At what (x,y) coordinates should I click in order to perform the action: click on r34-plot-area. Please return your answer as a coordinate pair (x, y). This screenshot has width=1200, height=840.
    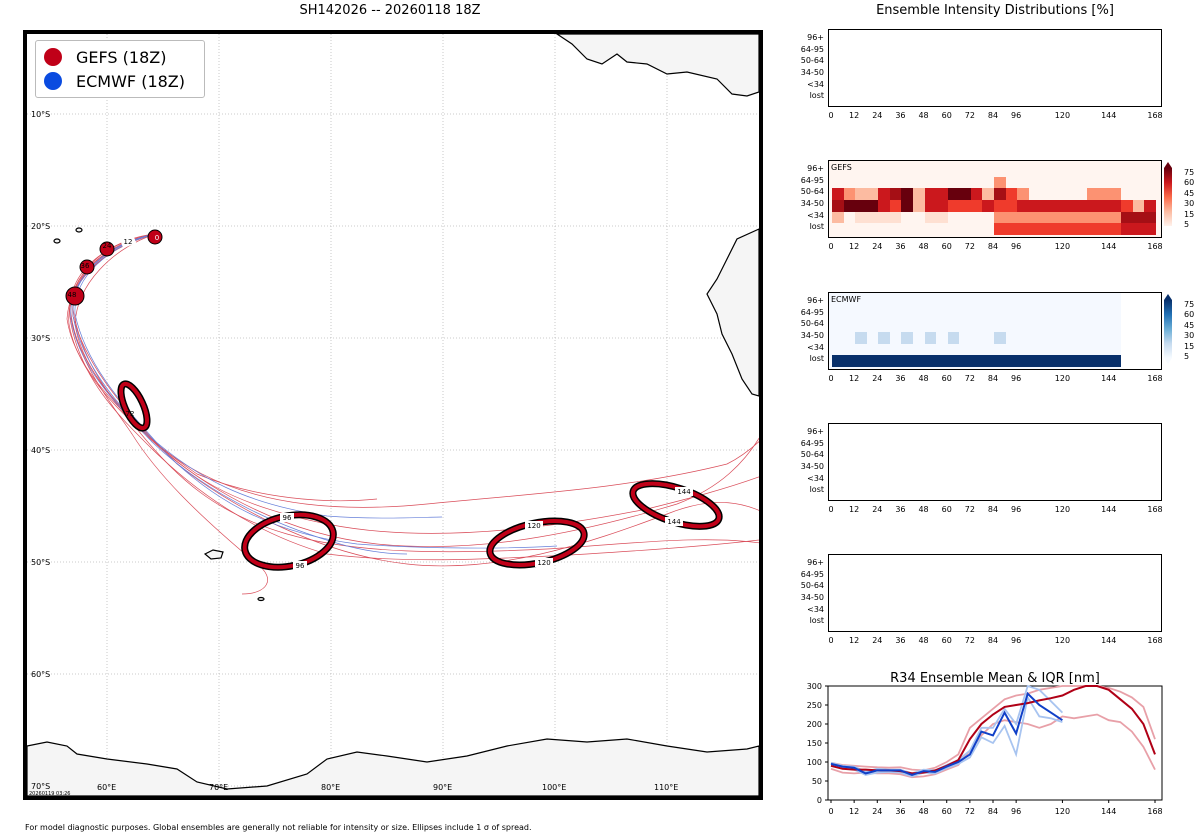
    Looking at the image, I should click on (995, 743).